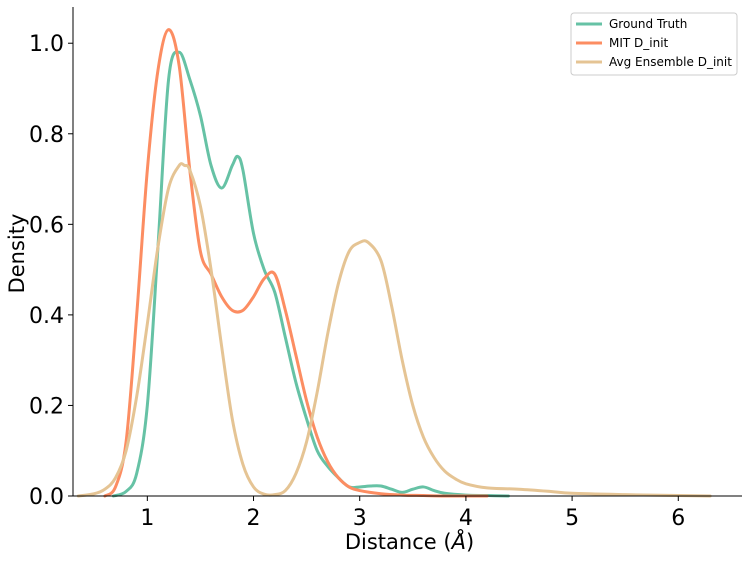  I want to click on x-tick-label: 4, so click(466, 518).